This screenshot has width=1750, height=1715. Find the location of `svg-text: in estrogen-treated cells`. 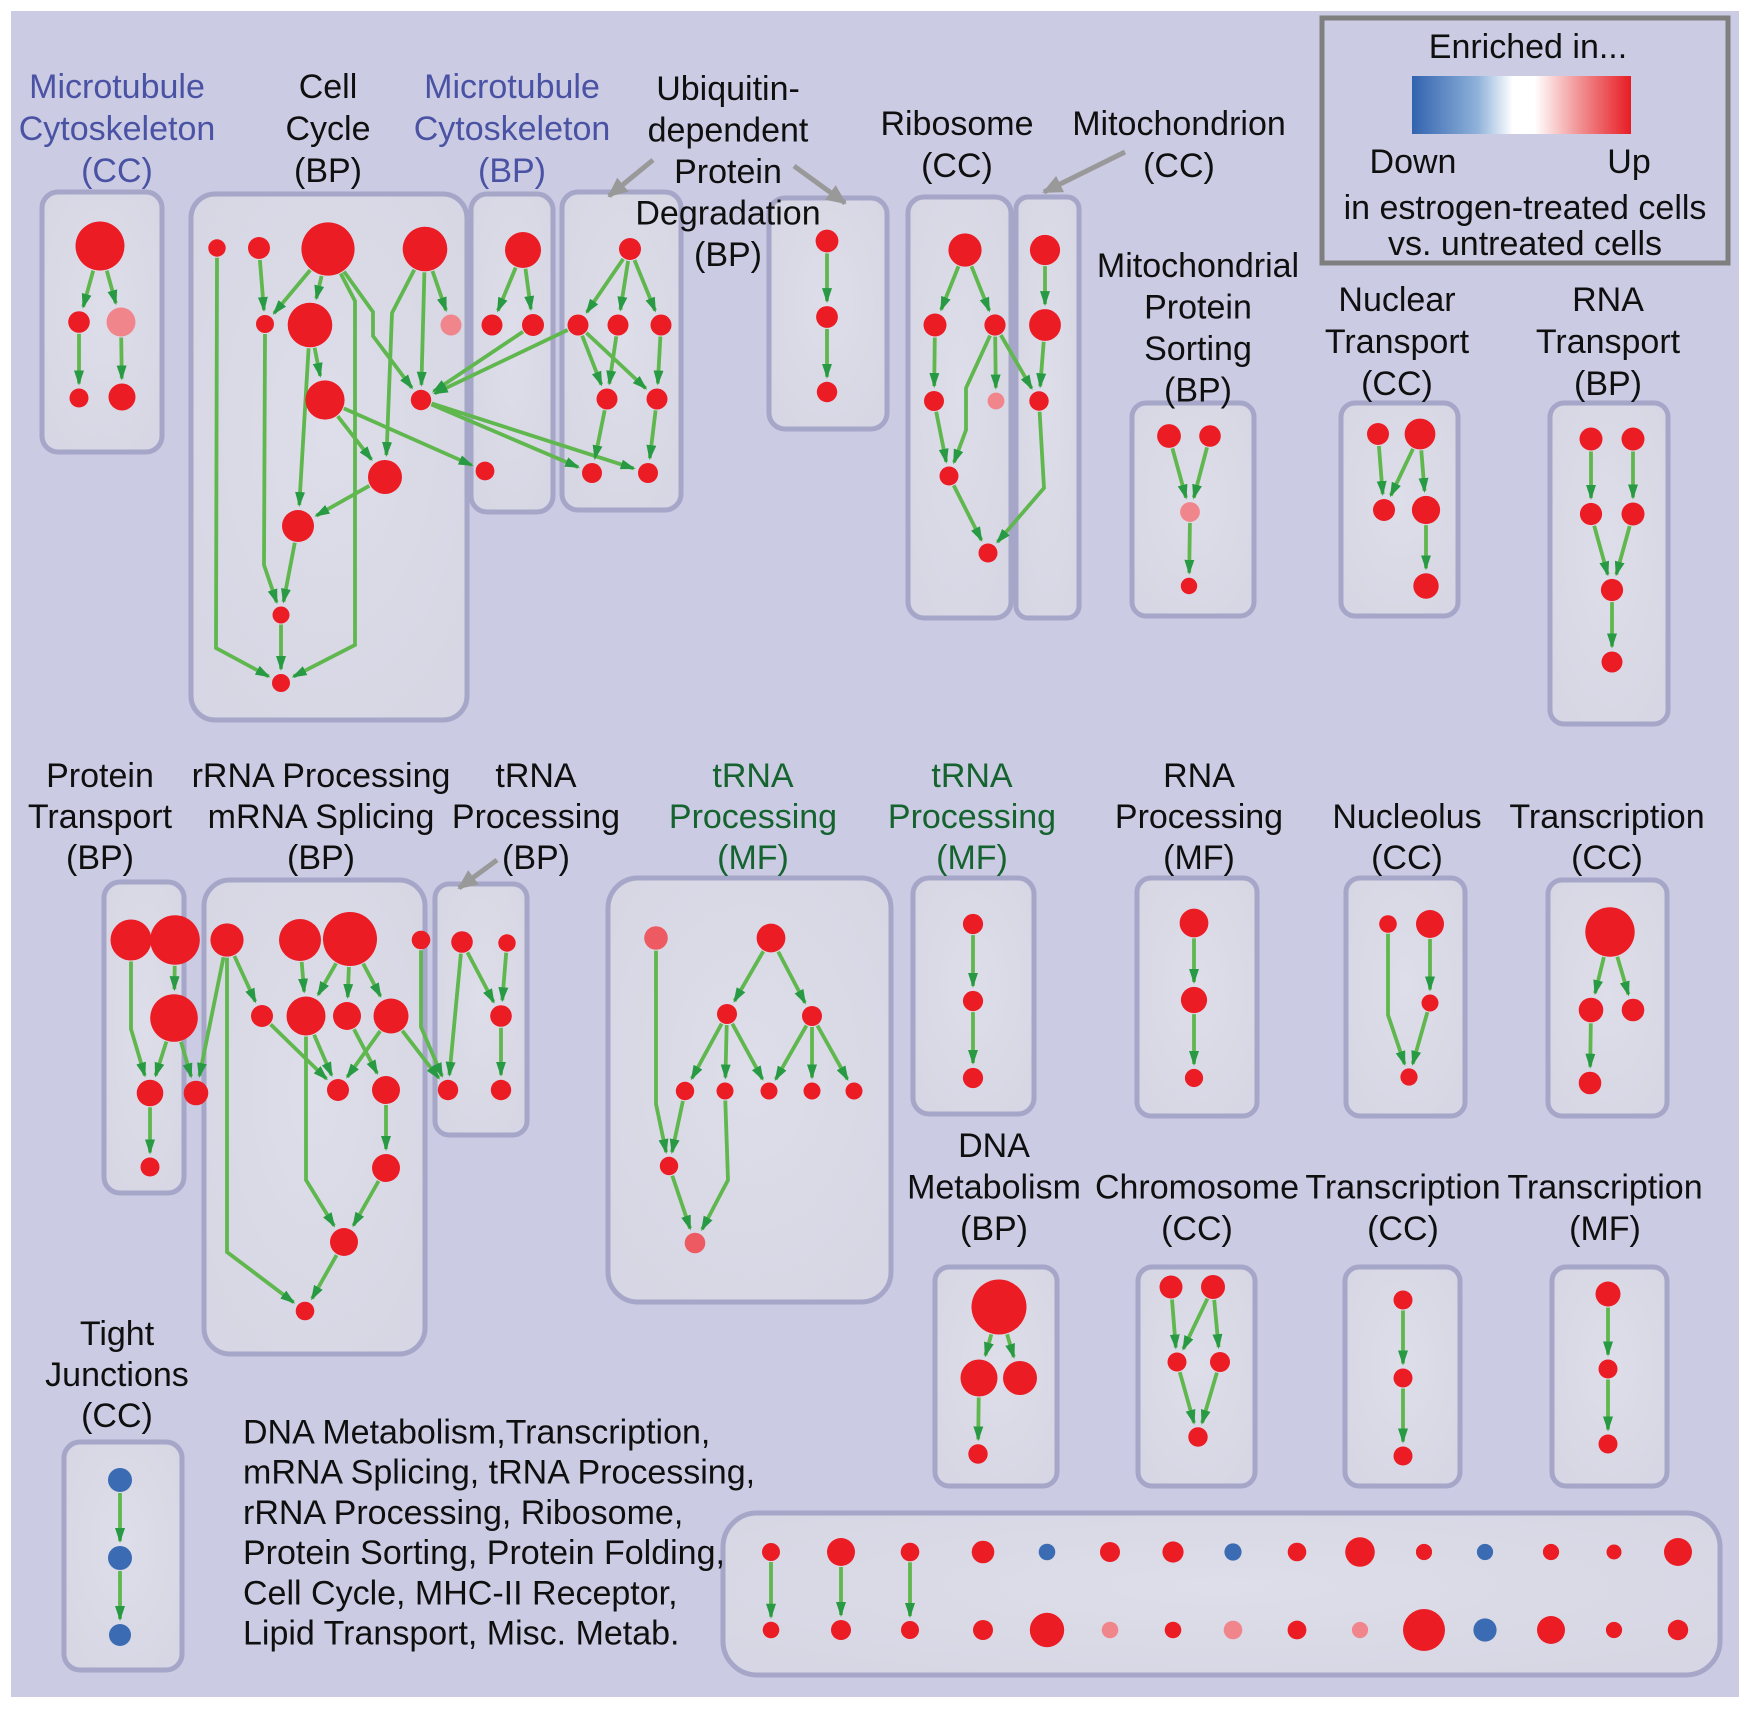

svg-text: in estrogen-treated cells is located at coordinates (1525, 208).